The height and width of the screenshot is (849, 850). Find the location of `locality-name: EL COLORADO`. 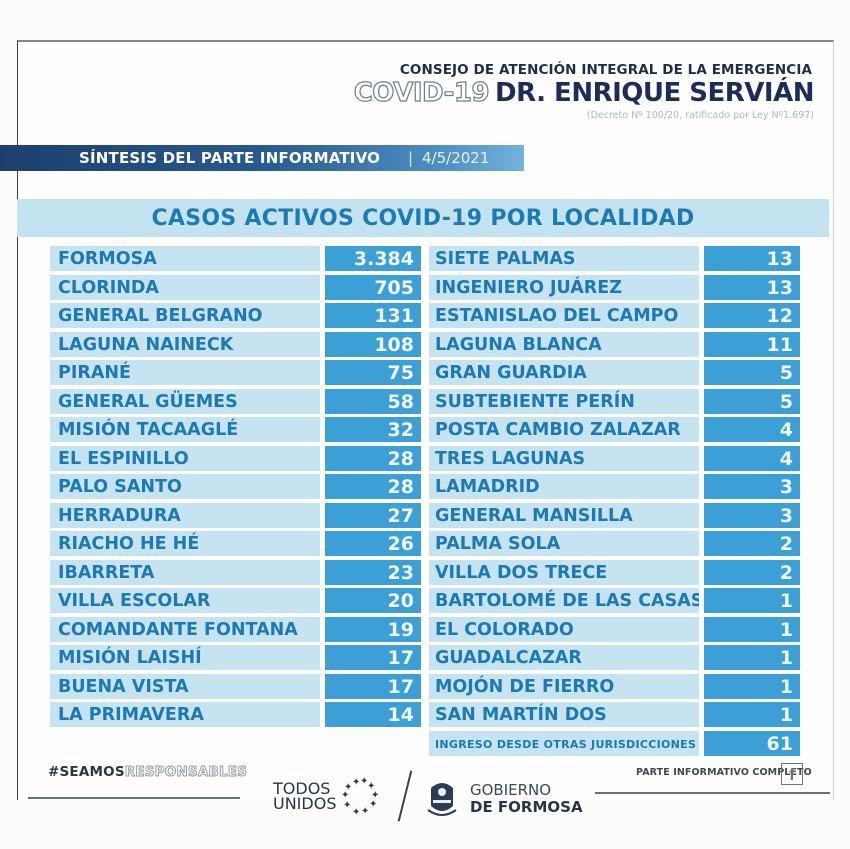

locality-name: EL COLORADO is located at coordinates (564, 629).